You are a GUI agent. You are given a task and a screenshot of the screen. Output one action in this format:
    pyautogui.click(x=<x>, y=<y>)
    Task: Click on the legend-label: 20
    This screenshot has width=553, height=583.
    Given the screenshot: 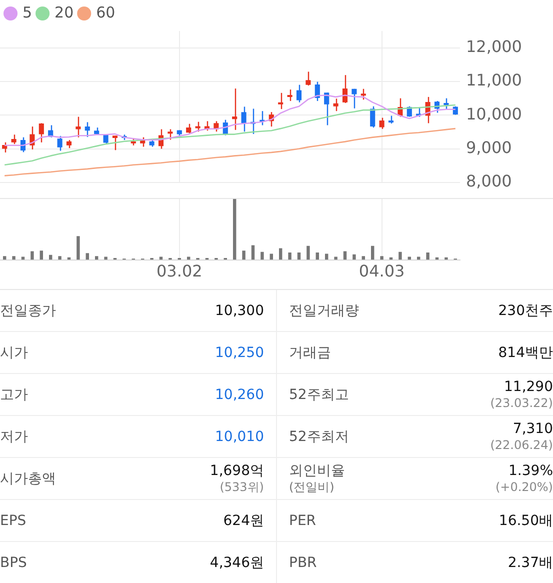 What is the action you would take?
    pyautogui.click(x=64, y=12)
    